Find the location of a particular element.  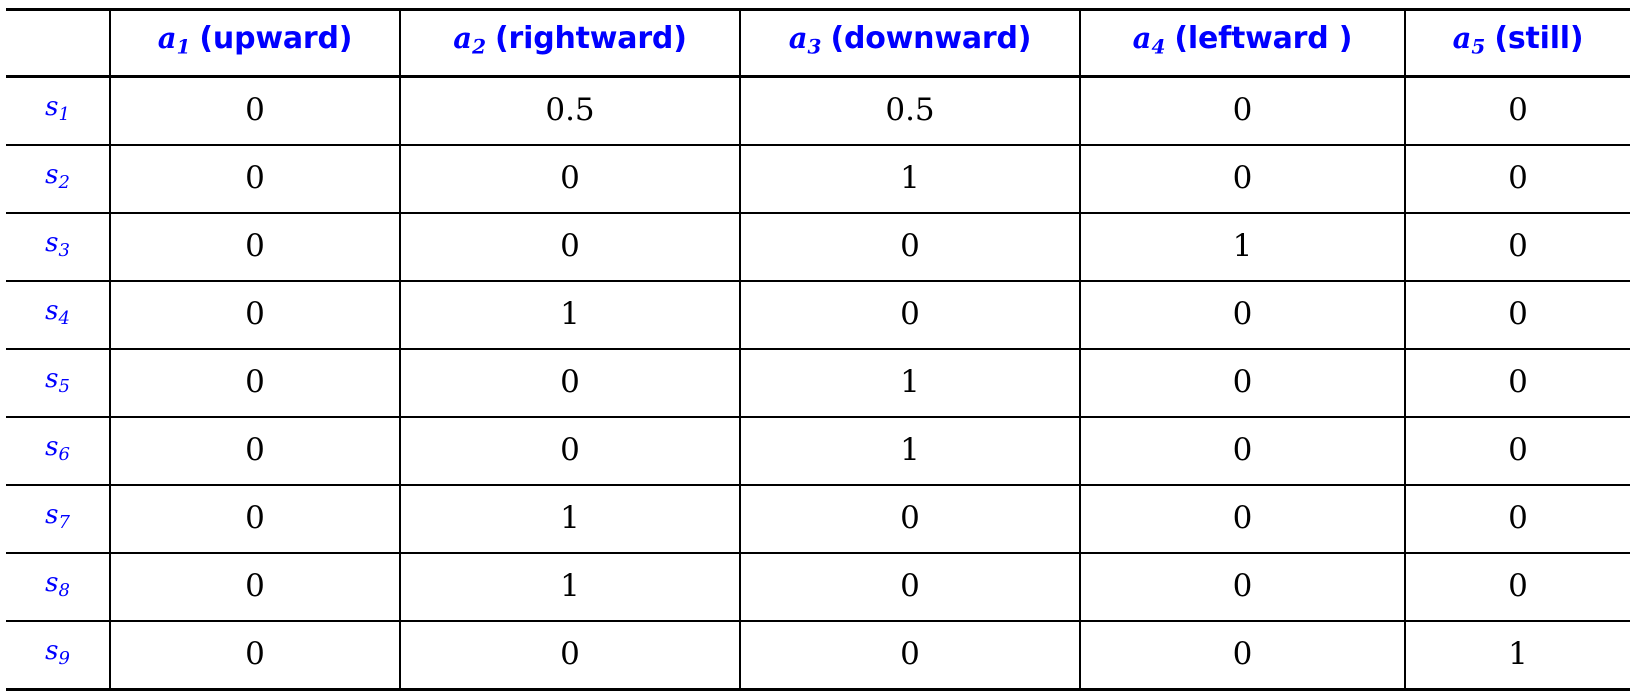

row-label-s7: s7 is located at coordinates (58, 519).